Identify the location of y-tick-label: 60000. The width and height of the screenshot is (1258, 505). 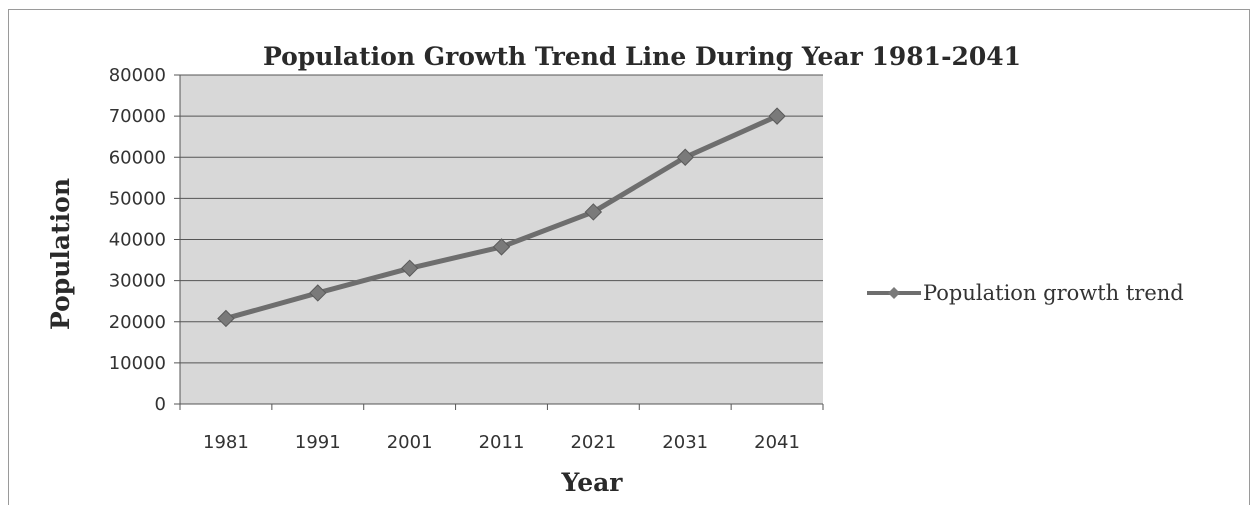
(137, 157).